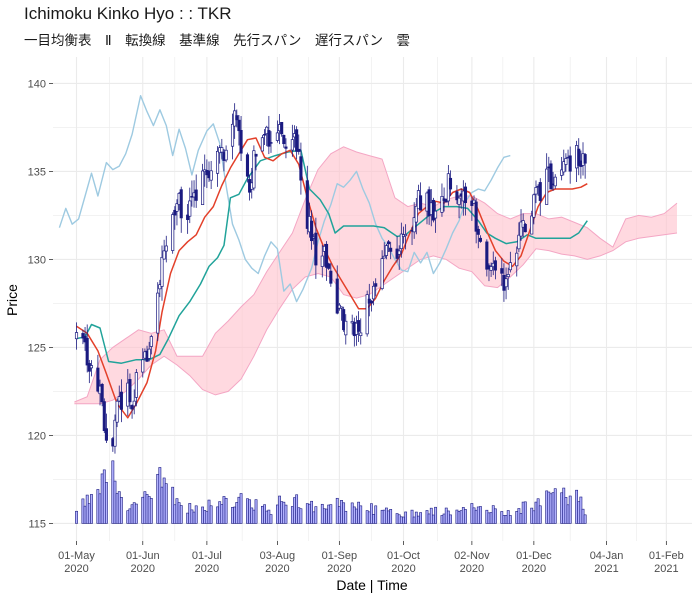 The height and width of the screenshot is (600, 700). Describe the element at coordinates (331, 492) in the screenshot. I see `volume-layer` at that location.